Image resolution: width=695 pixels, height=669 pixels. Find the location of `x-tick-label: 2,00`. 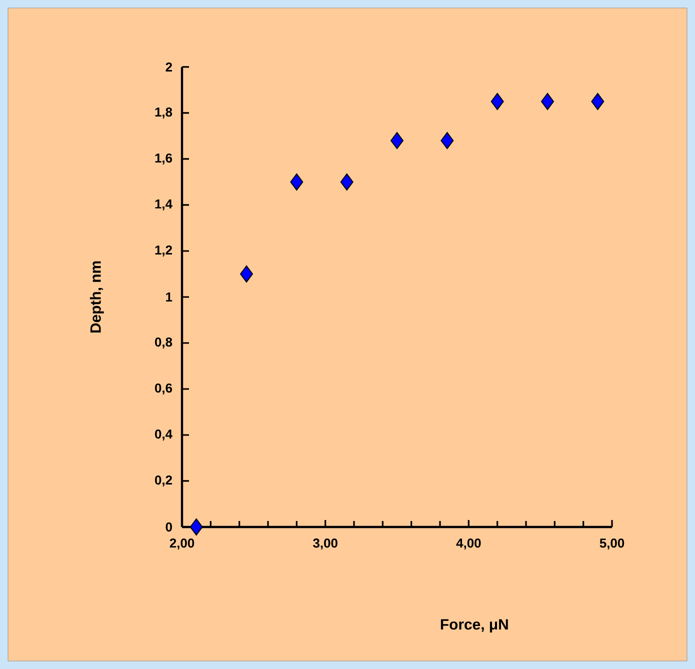

x-tick-label: 2,00 is located at coordinates (182, 544).